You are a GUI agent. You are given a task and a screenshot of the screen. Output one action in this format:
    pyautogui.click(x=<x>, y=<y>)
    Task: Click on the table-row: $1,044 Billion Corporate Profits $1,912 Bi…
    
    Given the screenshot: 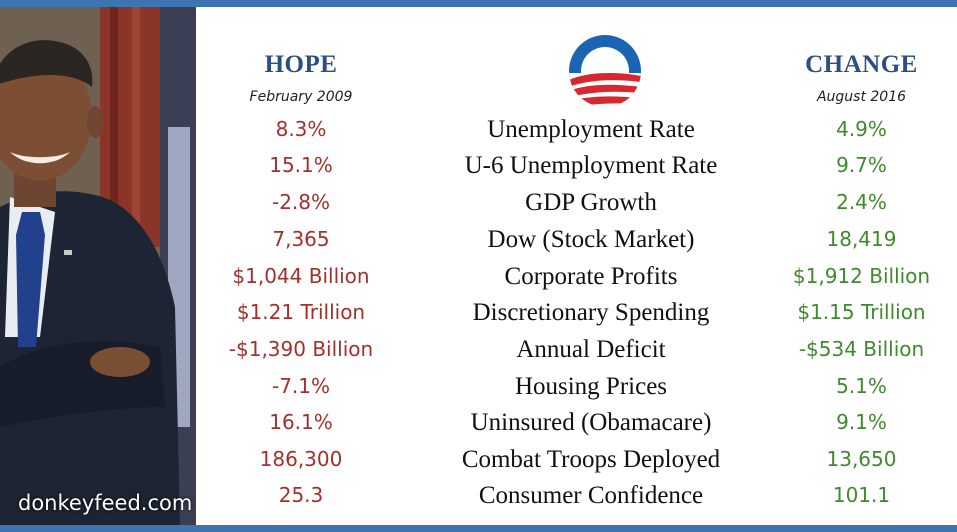 What is the action you would take?
    pyautogui.click(x=576, y=276)
    